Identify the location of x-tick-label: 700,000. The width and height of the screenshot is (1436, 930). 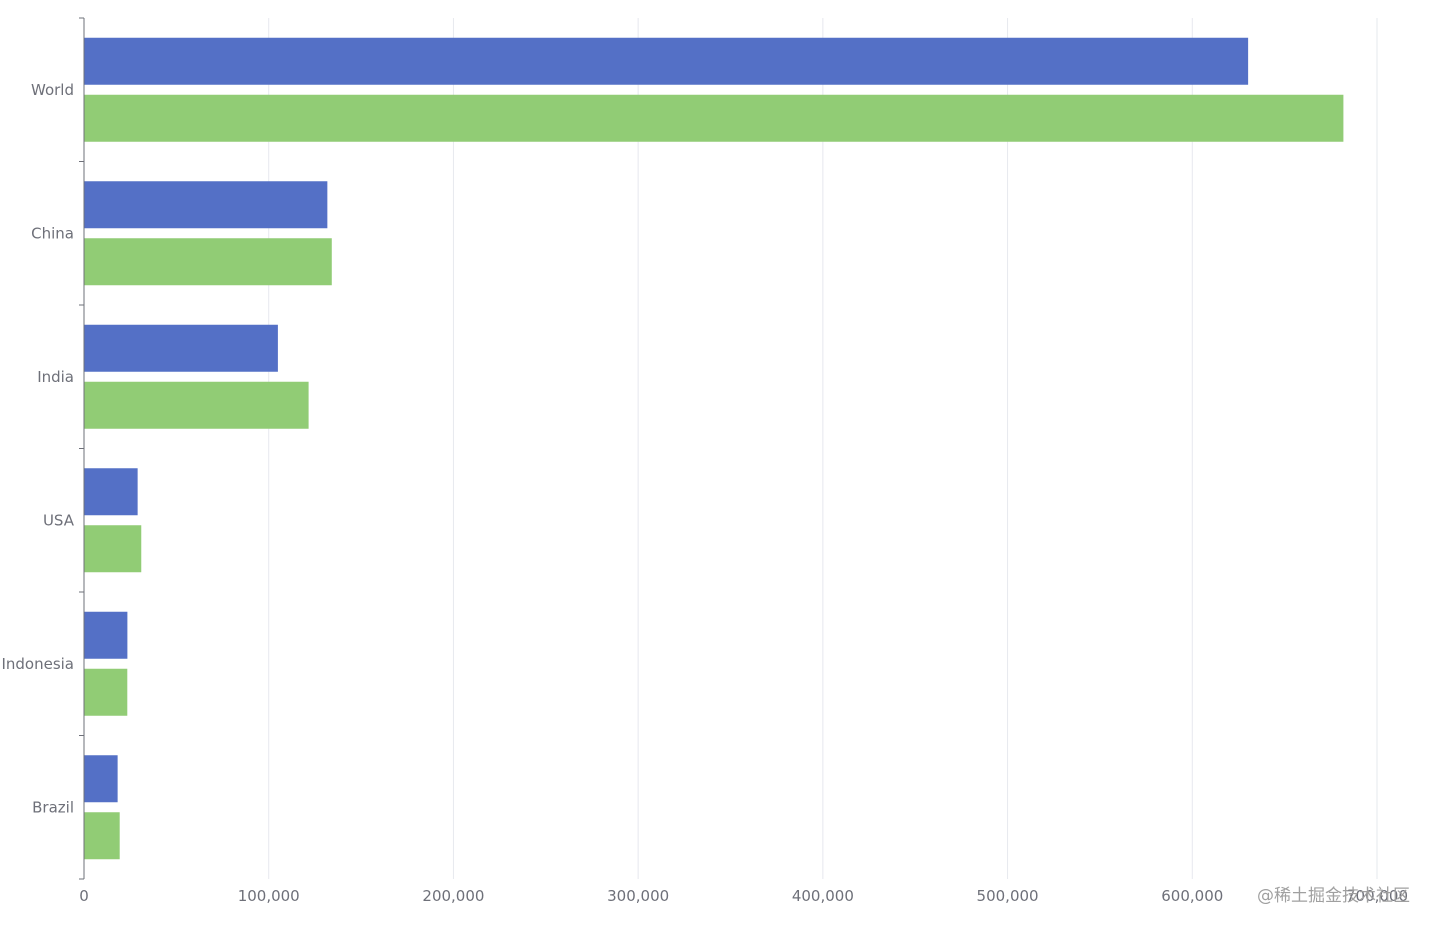
(1377, 896).